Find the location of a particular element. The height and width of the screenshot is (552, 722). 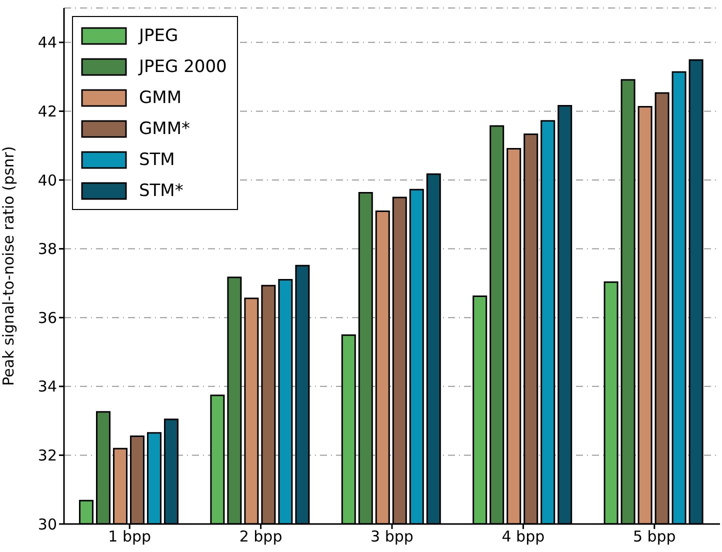

legend-label: JPEG is located at coordinates (158, 36).